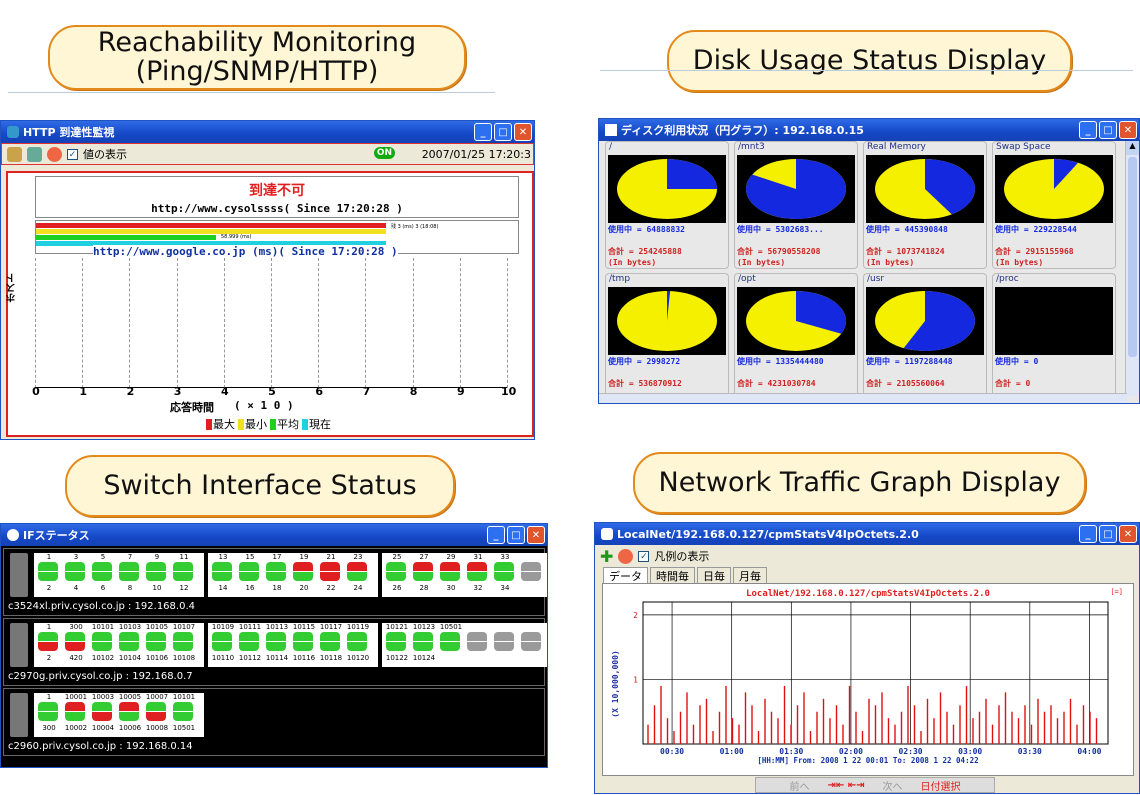  Describe the element at coordinates (940, 787) in the screenshot. I see `date-select-button: 日付選択` at that location.